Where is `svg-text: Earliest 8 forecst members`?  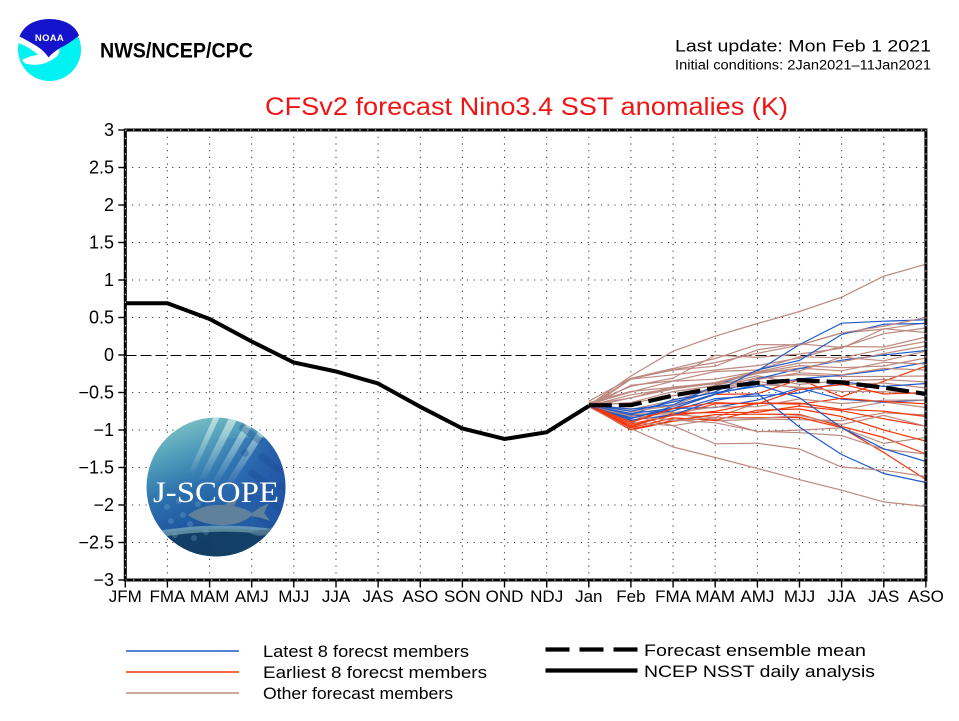
svg-text: Earliest 8 forecst members is located at coordinates (375, 673).